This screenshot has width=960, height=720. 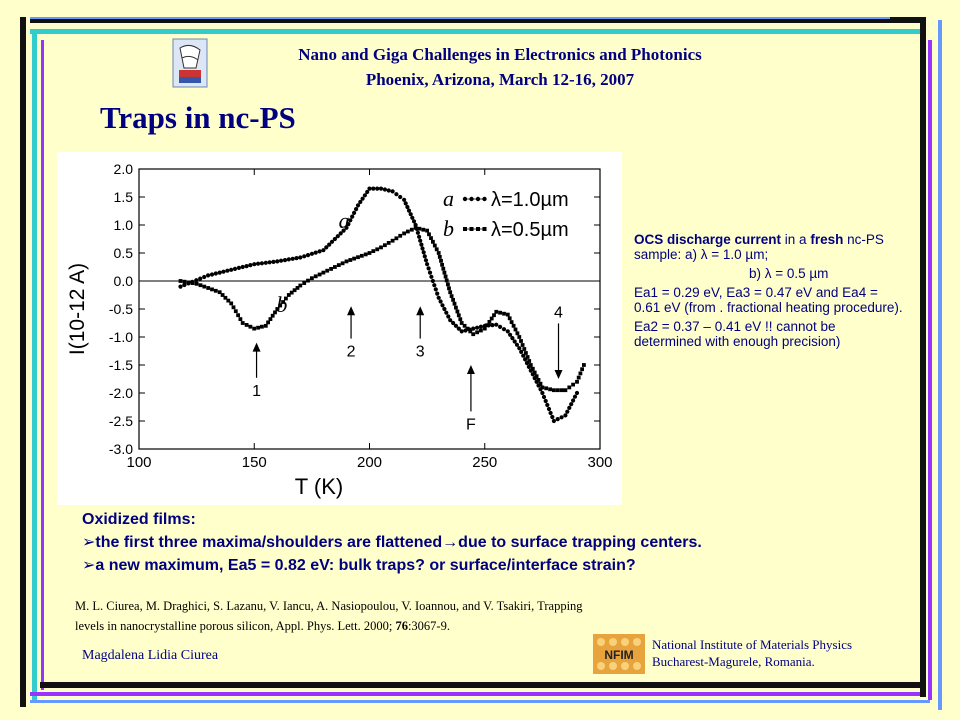 I want to click on legend-label: λ=1.0µm, so click(x=530, y=200).